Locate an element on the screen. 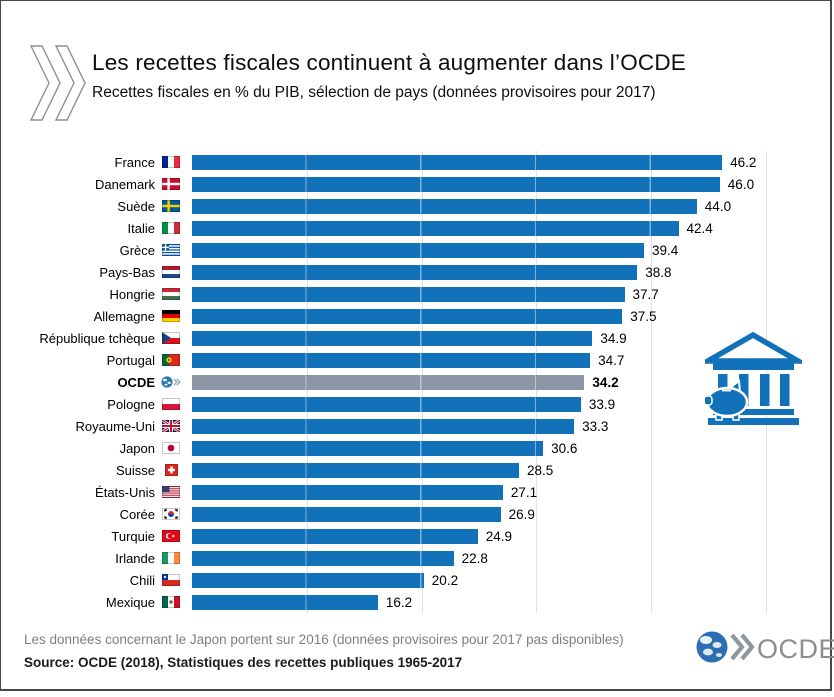  chart-row: Japon 30.6 is located at coordinates (426, 448).